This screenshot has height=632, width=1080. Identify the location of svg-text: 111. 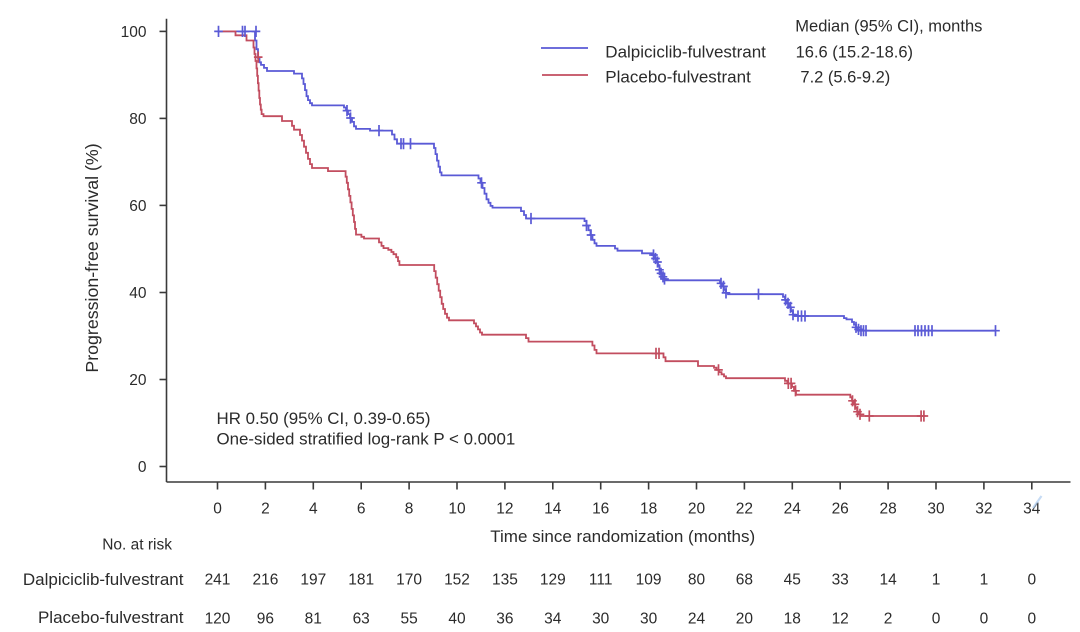
(601, 579).